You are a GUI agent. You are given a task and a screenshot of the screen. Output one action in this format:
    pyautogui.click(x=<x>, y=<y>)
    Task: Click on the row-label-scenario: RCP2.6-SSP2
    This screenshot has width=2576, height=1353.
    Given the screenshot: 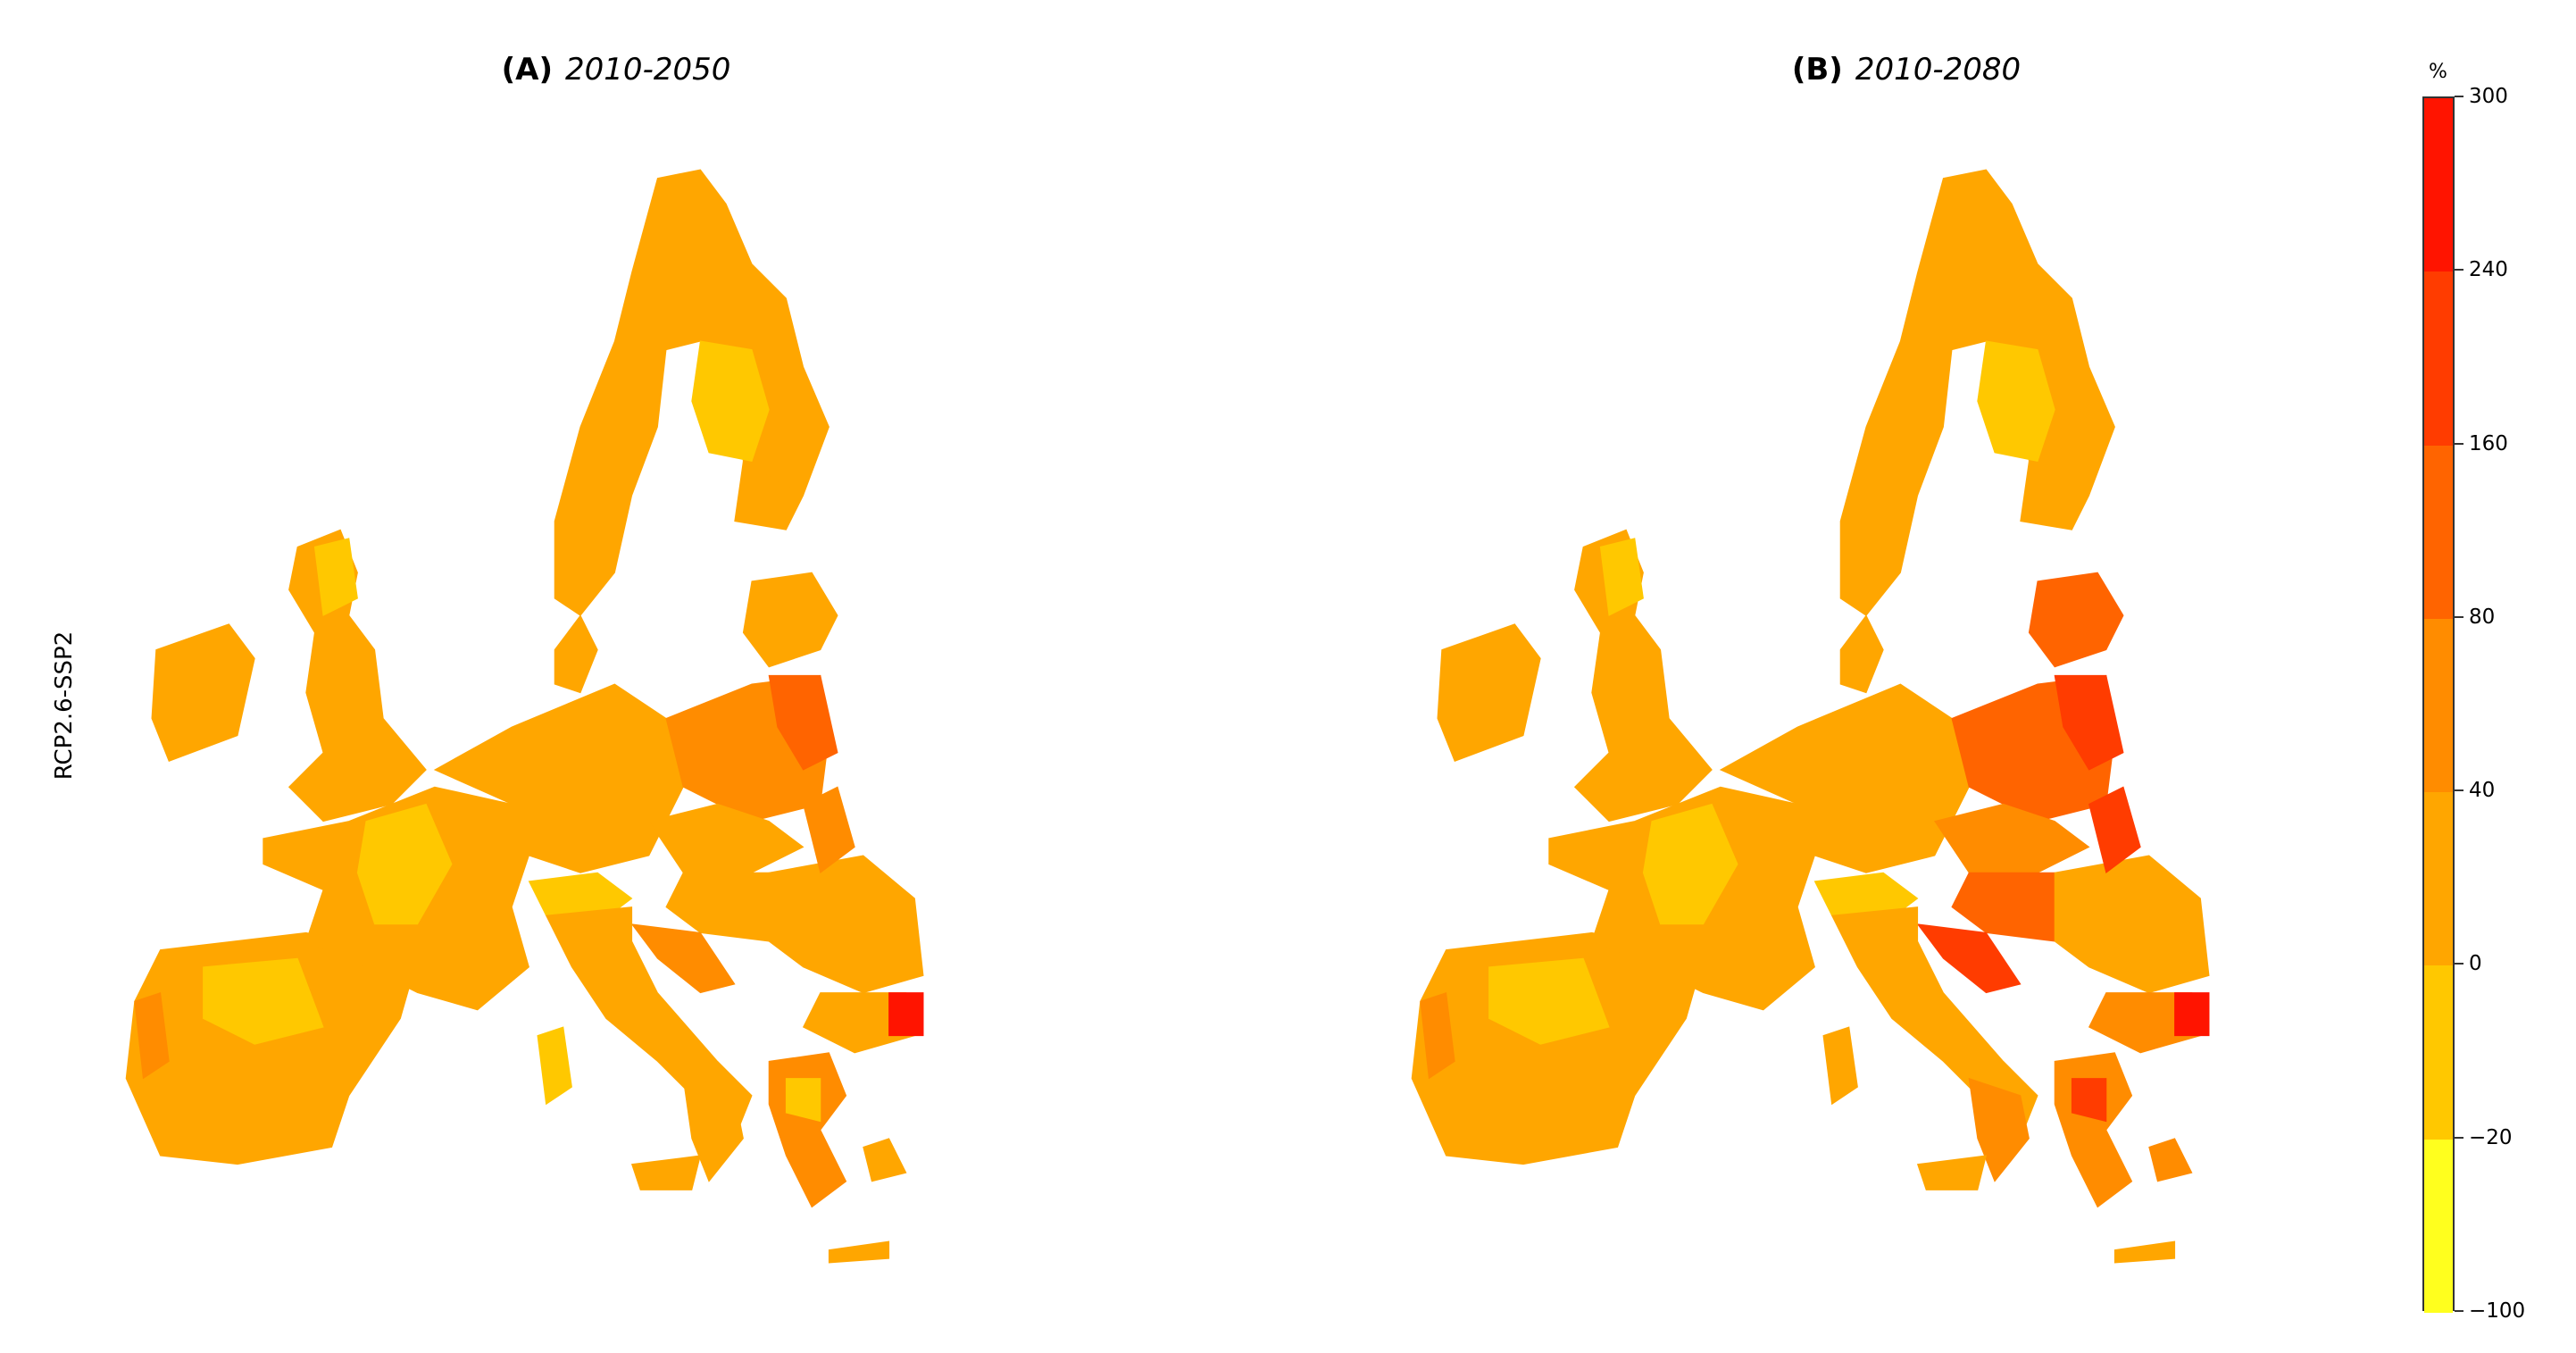 What is the action you would take?
    pyautogui.click(x=64, y=706)
    